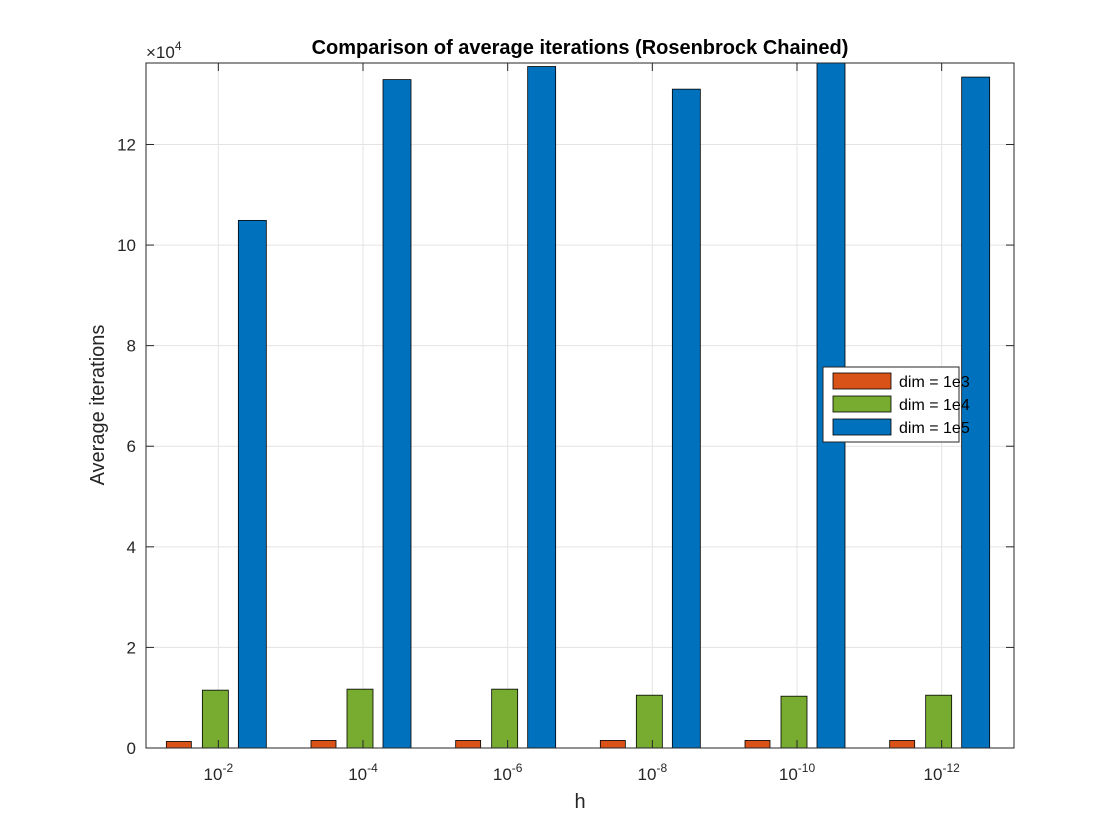 The width and height of the screenshot is (1120, 840). I want to click on y-tick-label: 0, so click(131, 748).